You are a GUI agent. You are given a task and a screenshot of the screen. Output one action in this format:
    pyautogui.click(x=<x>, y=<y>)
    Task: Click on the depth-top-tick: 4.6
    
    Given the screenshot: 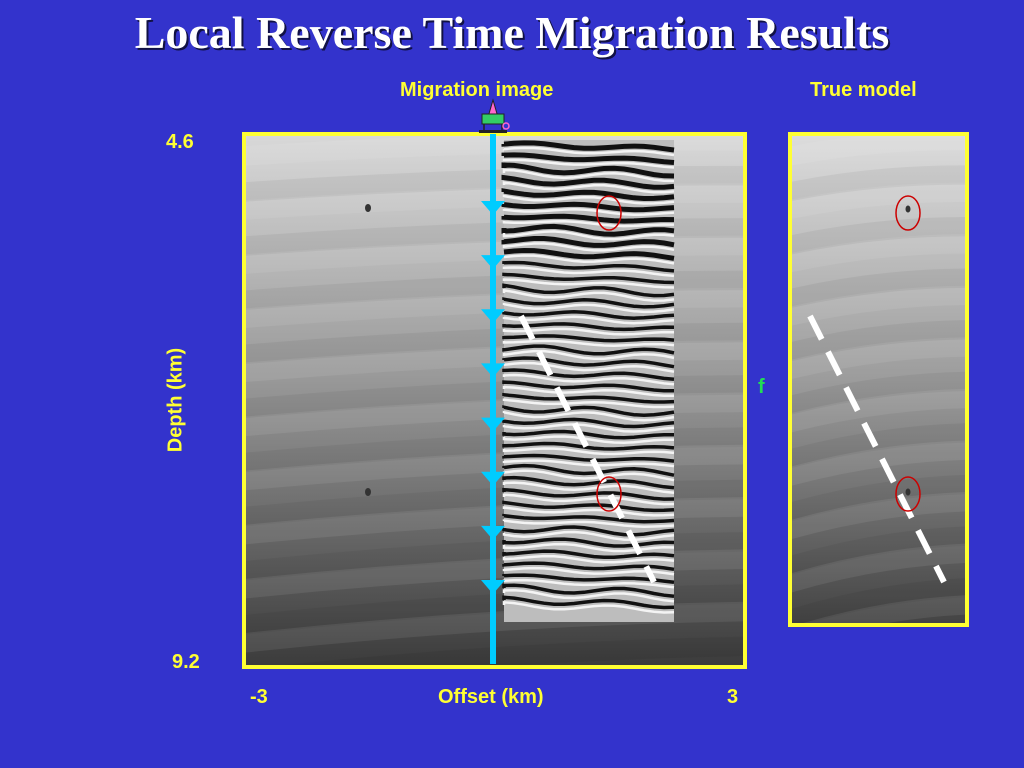 What is the action you would take?
    pyautogui.click(x=180, y=142)
    